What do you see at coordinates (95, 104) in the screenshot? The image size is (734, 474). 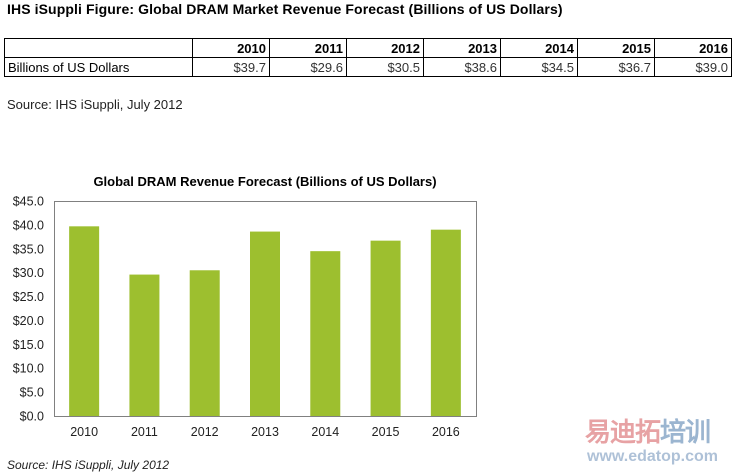 I see `source-note-top: Source: IHS iSuppli, July 2012` at bounding box center [95, 104].